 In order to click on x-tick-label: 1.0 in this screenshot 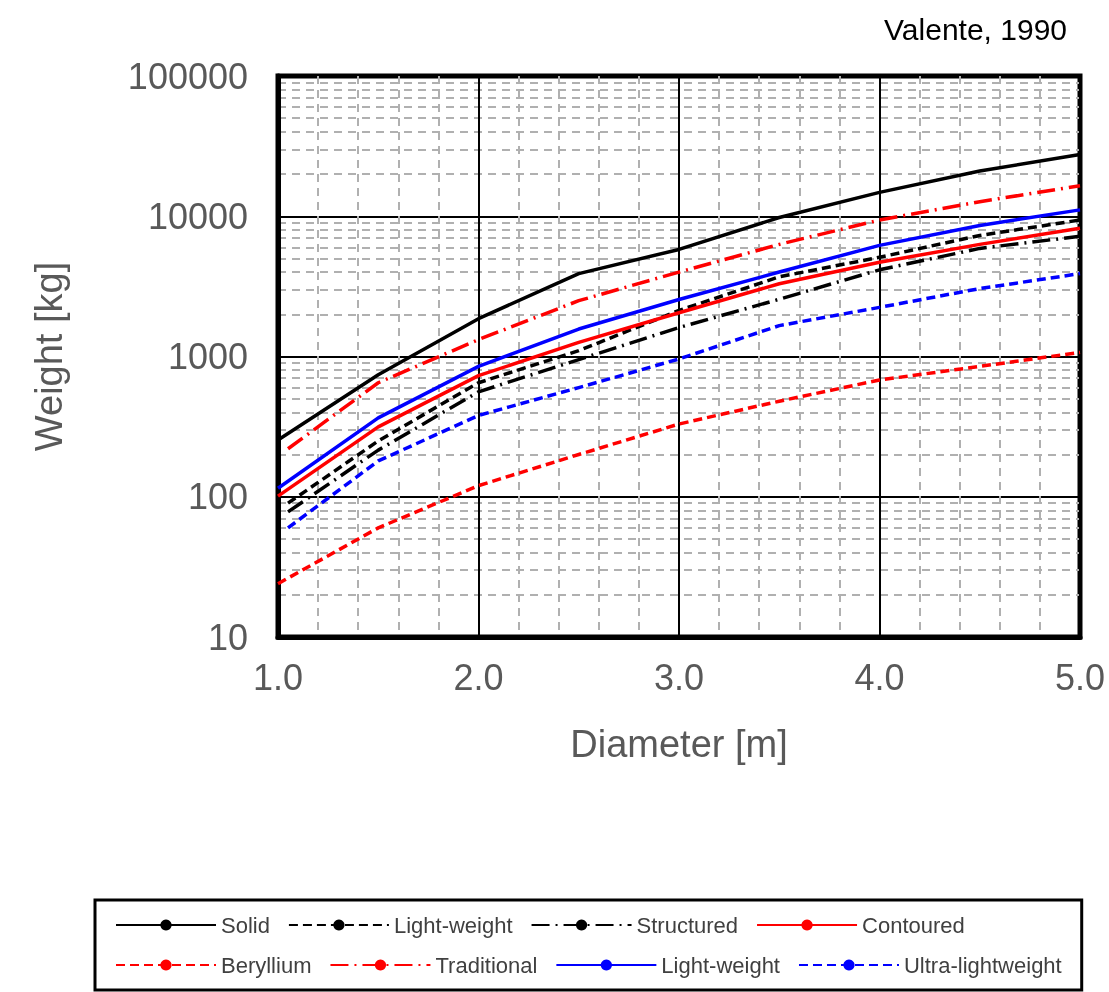, I will do `click(278, 677)`.